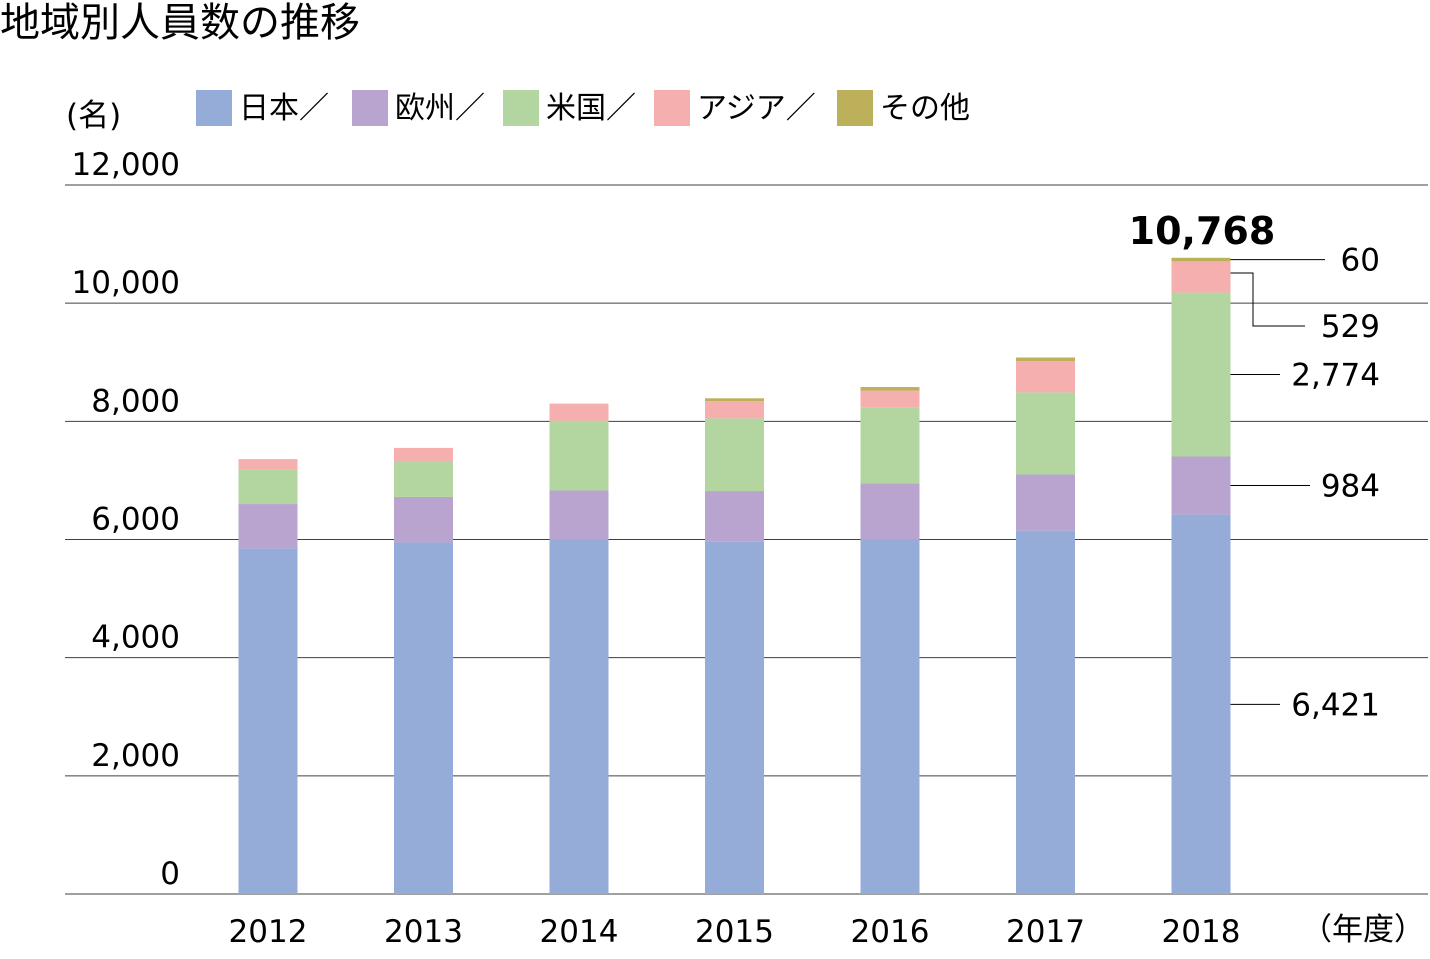 The image size is (1430, 959). I want to click on legend-swatch-other, so click(855, 108).